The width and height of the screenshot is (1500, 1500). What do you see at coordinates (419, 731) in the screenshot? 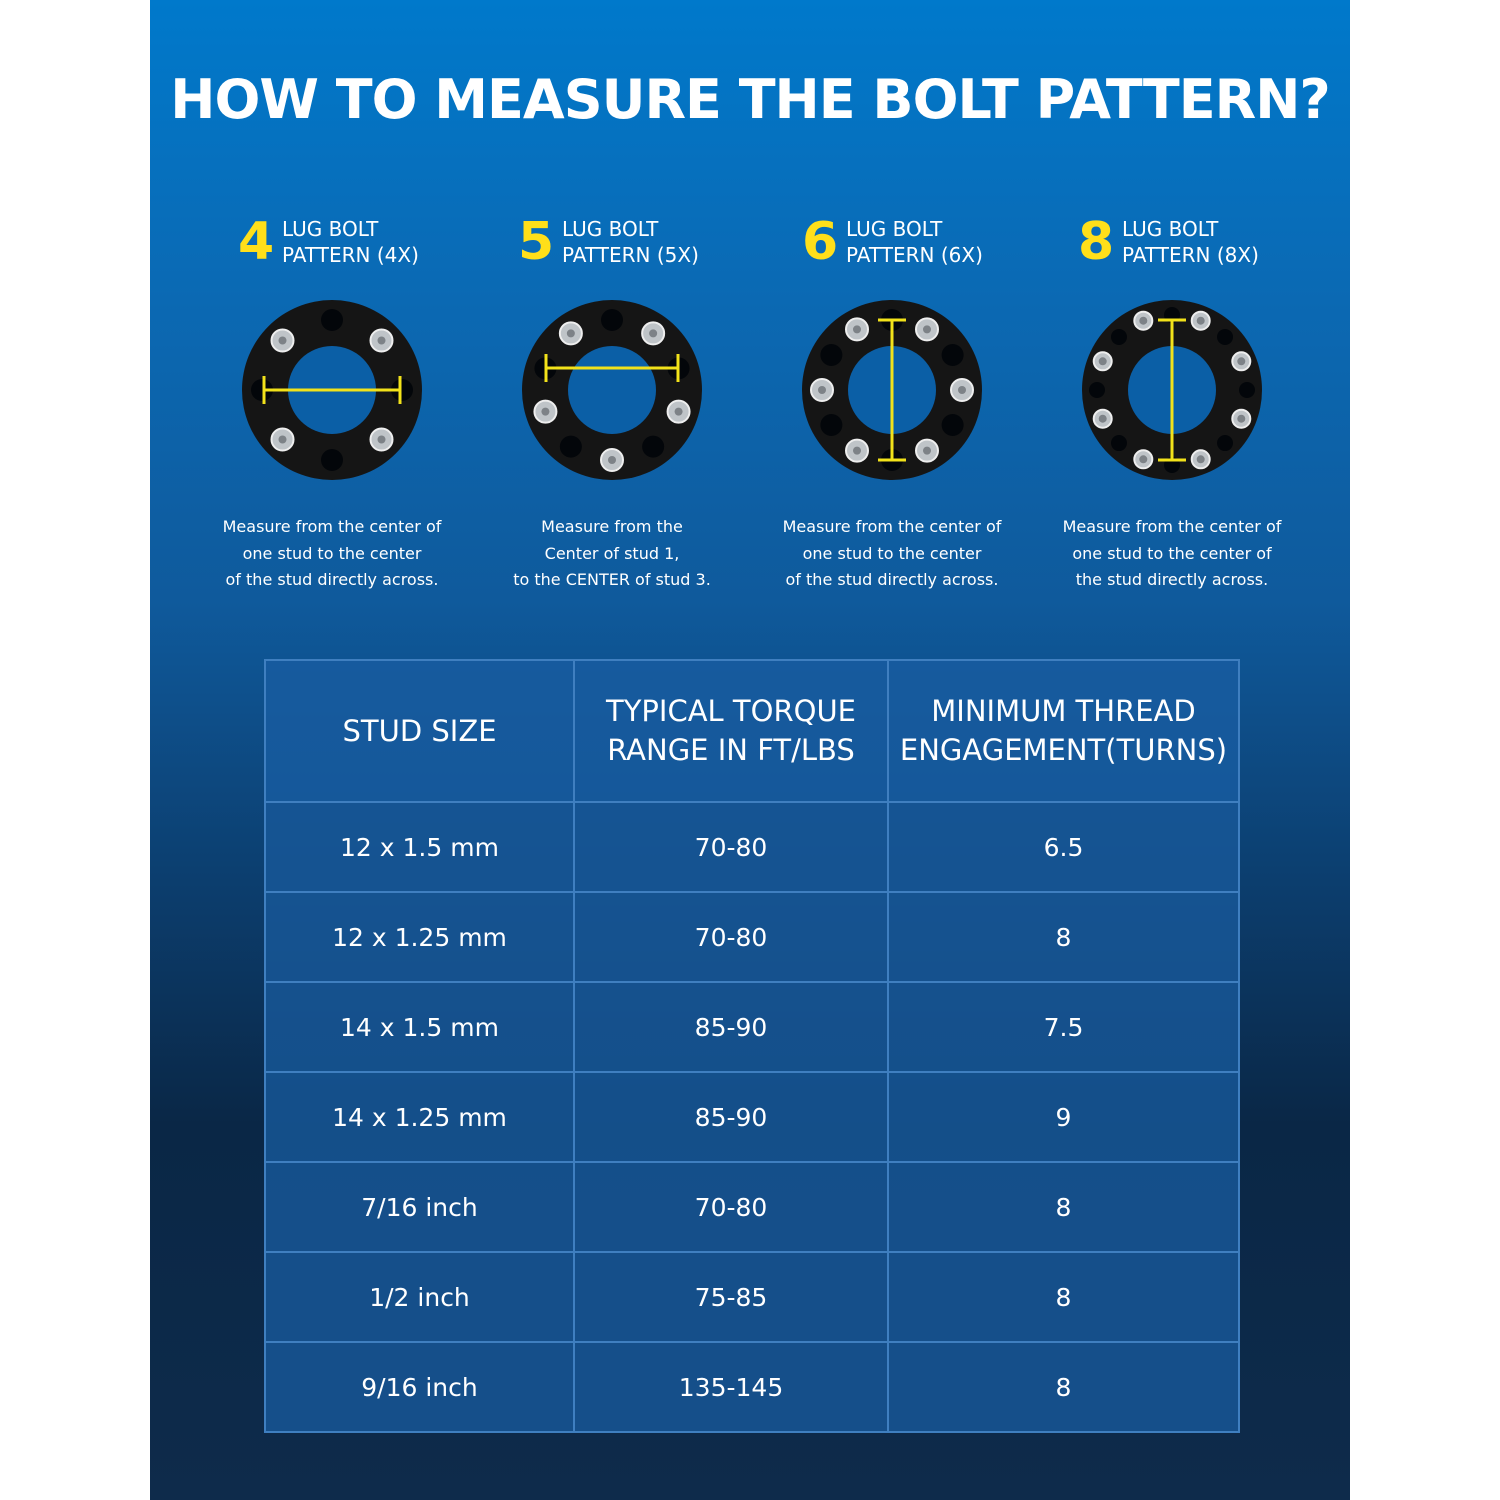
I see `header-stud-size: STUD SIZE` at bounding box center [419, 731].